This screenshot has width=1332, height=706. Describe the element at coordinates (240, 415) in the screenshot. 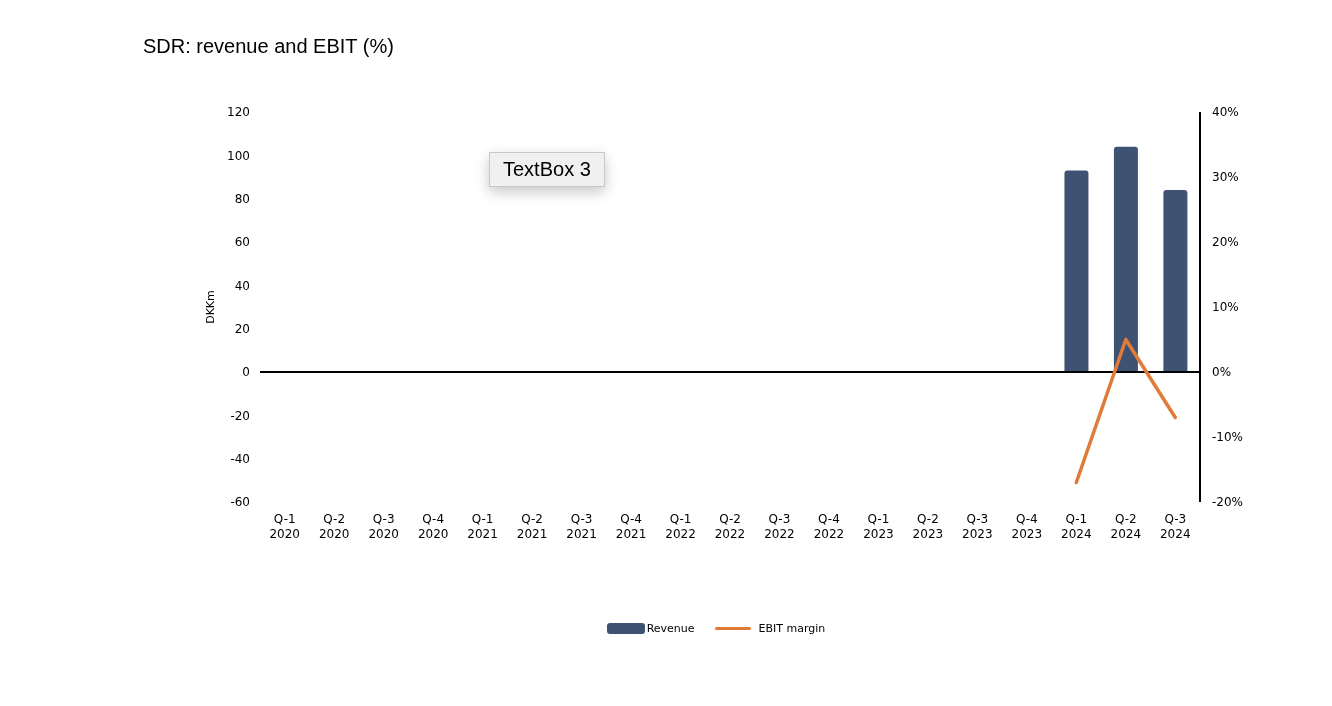

I see `y-tick-label: -20` at that location.